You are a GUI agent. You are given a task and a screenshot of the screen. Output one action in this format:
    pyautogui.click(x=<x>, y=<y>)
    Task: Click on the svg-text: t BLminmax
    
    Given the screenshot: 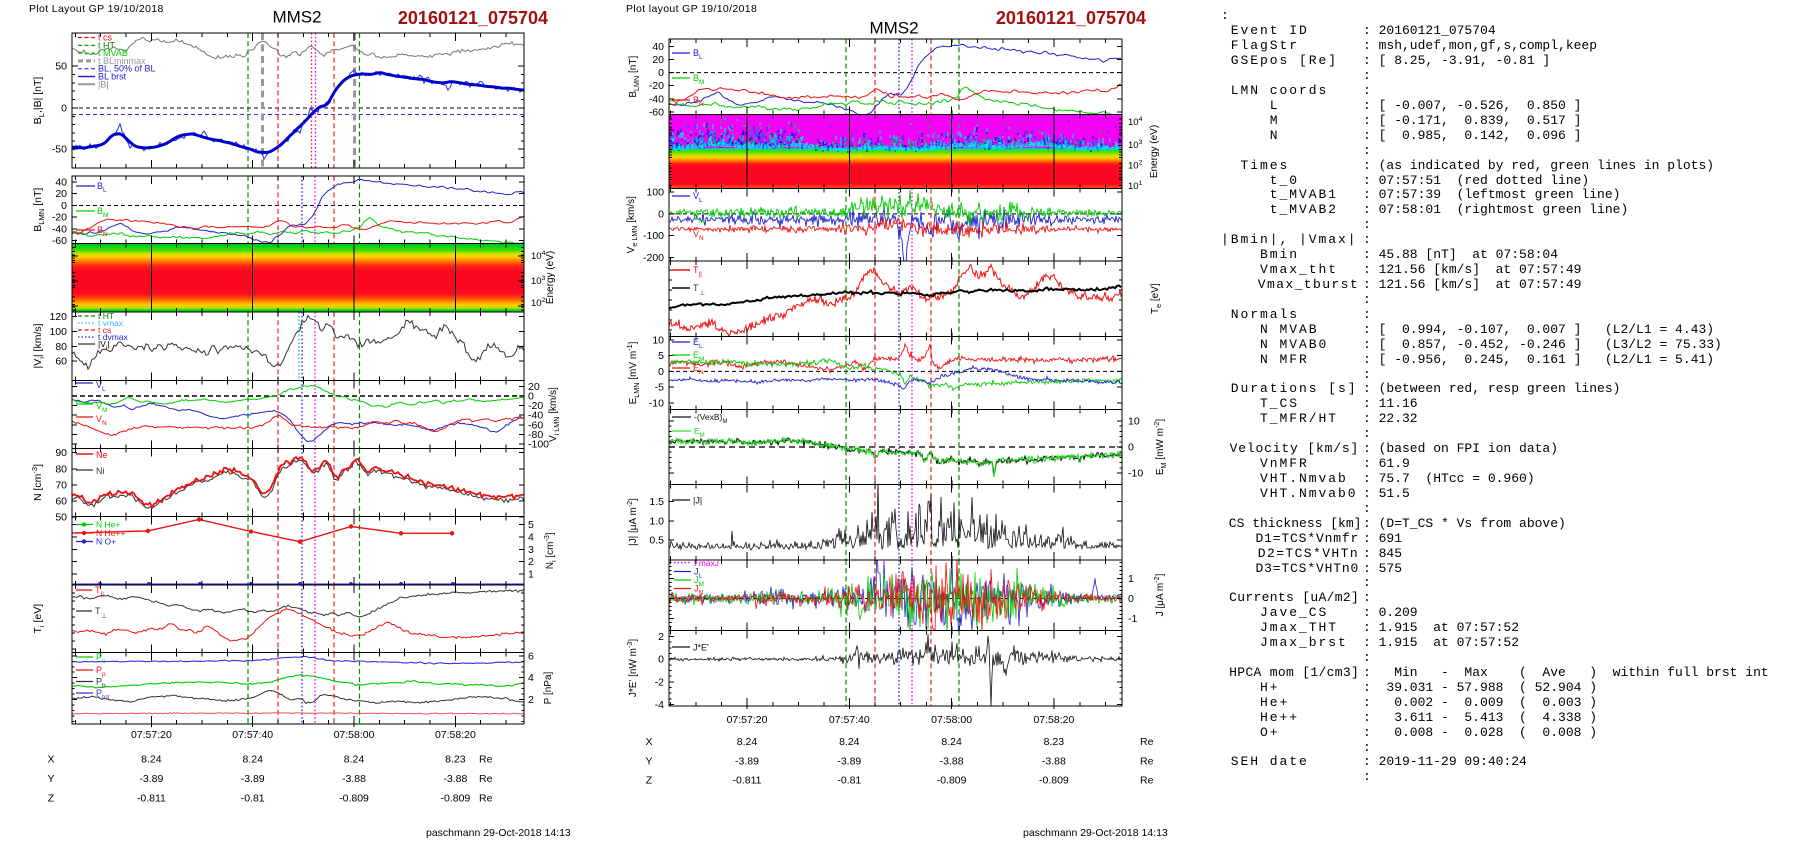 What is the action you would take?
    pyautogui.click(x=122, y=61)
    